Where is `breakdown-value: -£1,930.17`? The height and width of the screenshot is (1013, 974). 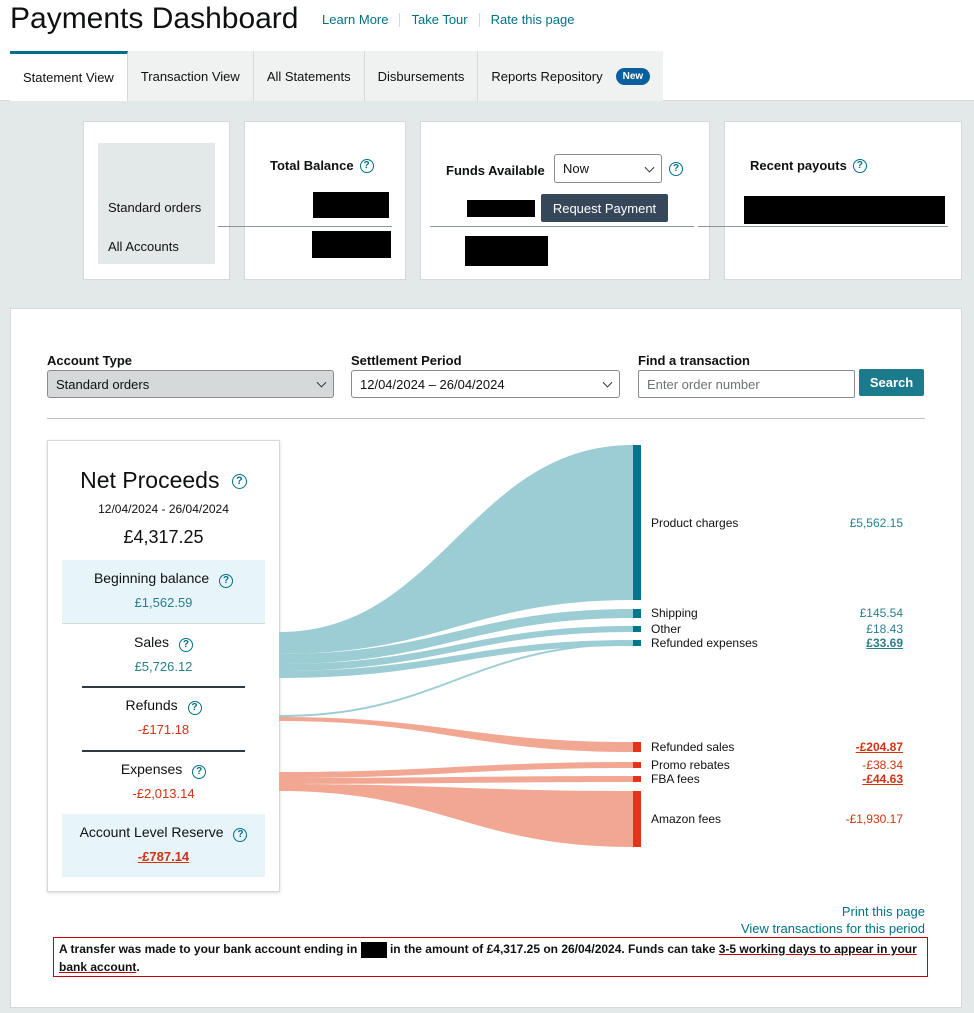 breakdown-value: -£1,930.17 is located at coordinates (874, 819).